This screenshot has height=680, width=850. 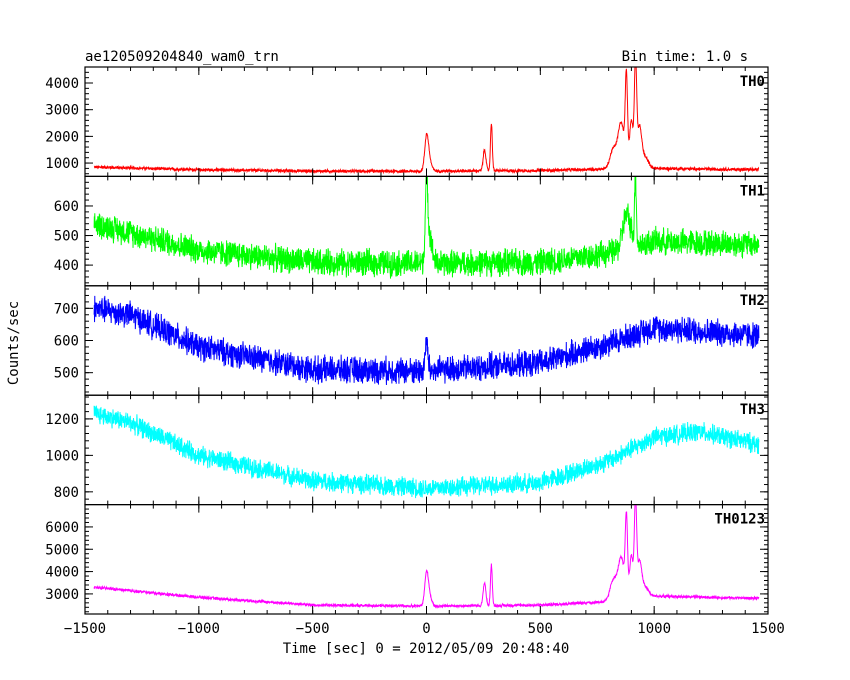 I want to click on panel-label-th1: TH1, so click(x=752, y=191).